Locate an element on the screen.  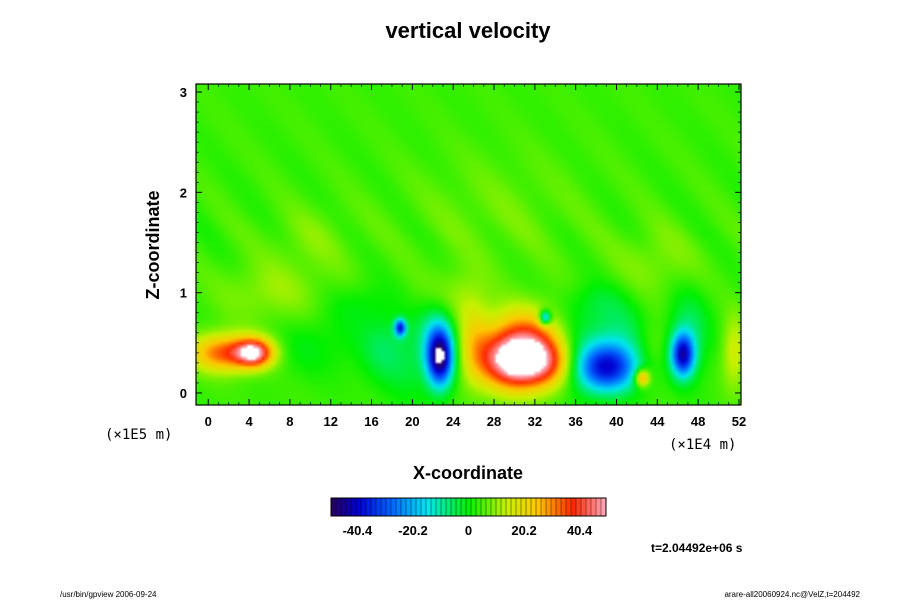
colorbar-tick-label: 40.4 is located at coordinates (580, 530).